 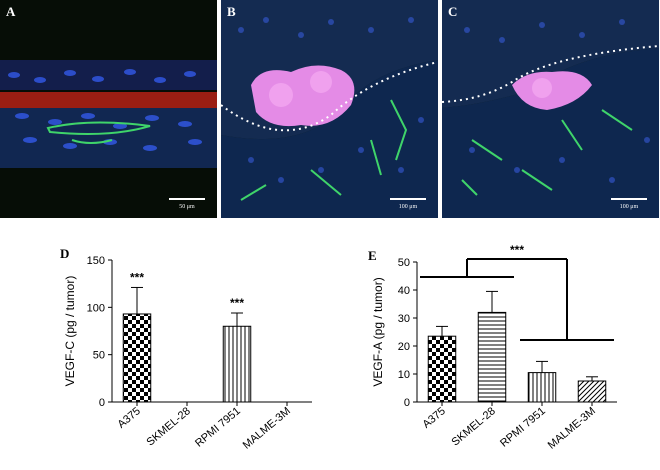 What do you see at coordinates (572, 428) in the screenshot?
I see `chart-e-x-tick-label: MALME-3M` at bounding box center [572, 428].